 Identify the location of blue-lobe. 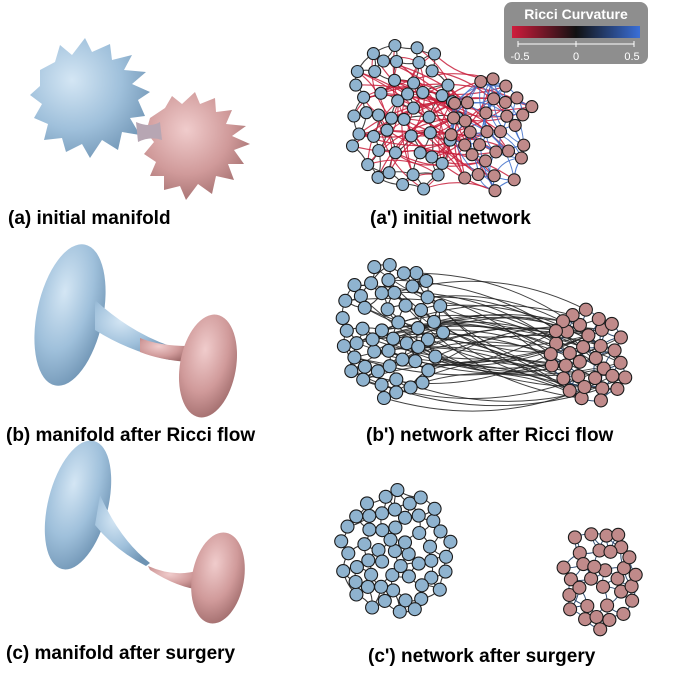
(70, 315).